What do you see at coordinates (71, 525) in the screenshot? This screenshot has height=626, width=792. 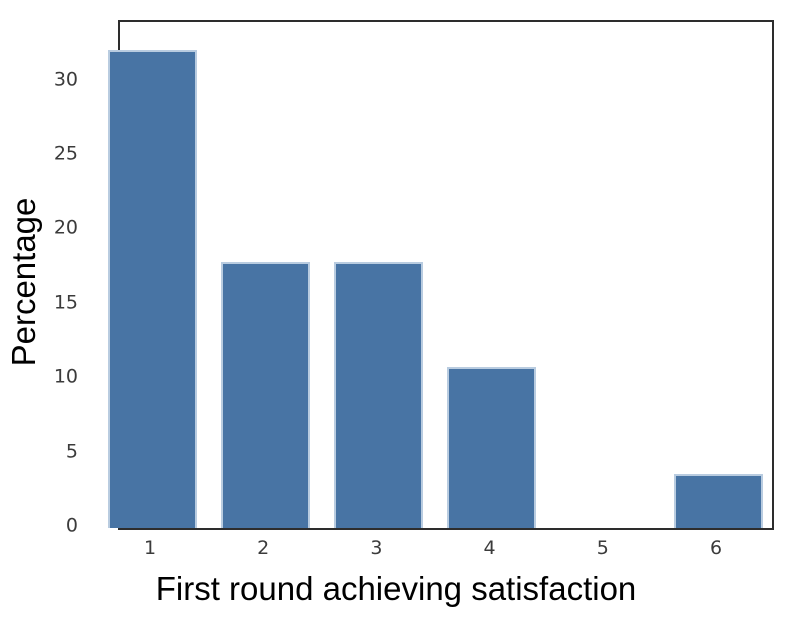 I see `y-tick-label: 0` at bounding box center [71, 525].